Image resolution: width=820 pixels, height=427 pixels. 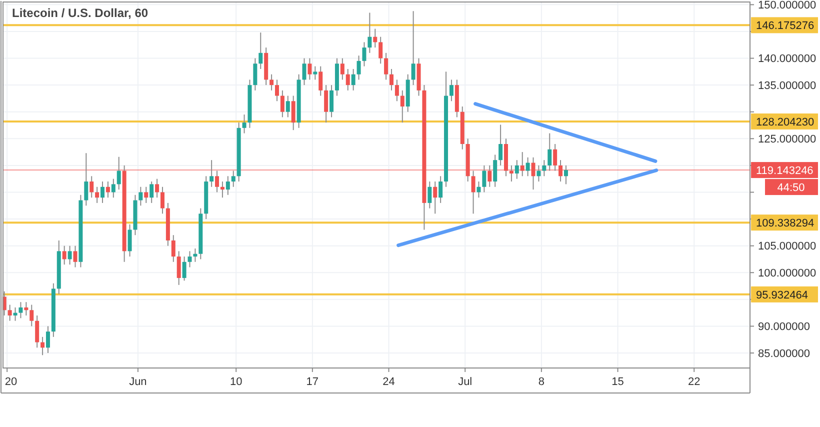 What do you see at coordinates (785, 223) in the screenshot?
I see `ref-line-label: 109.338294` at bounding box center [785, 223].